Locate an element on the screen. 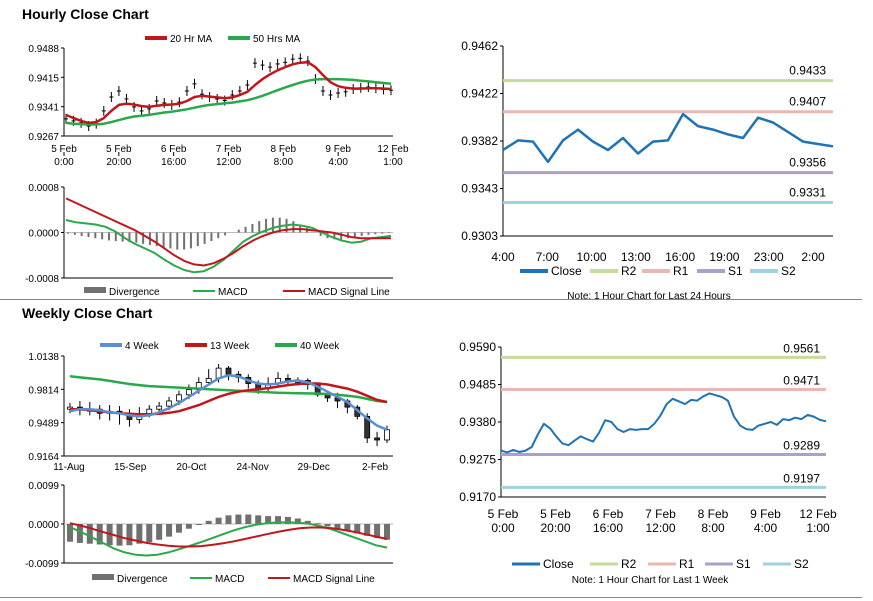 This screenshot has width=873, height=601. weekly-hourly-x-tick-label: 0:00 is located at coordinates (503, 528).